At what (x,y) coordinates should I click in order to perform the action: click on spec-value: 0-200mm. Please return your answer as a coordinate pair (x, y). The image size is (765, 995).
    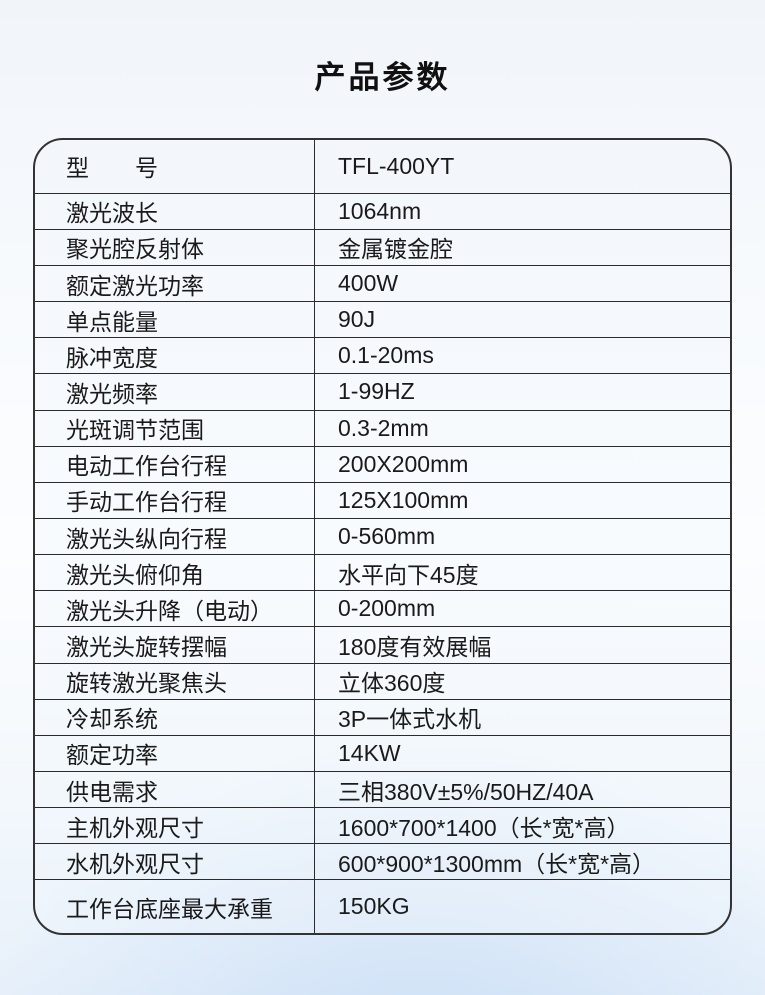
    Looking at the image, I should click on (387, 608).